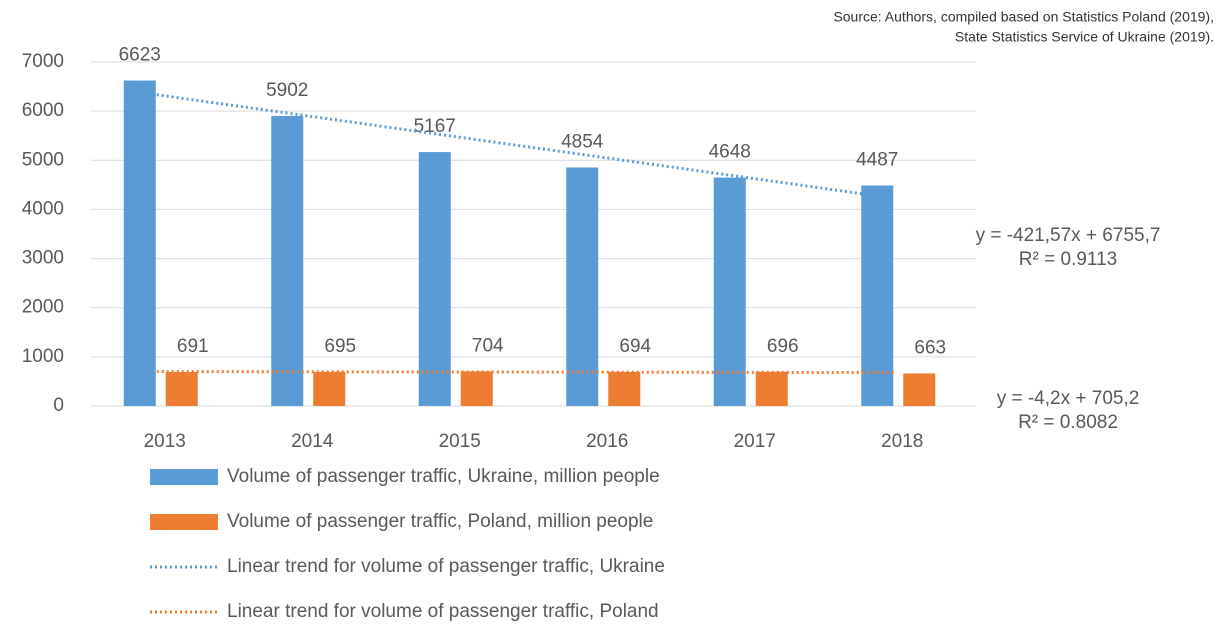  What do you see at coordinates (435, 126) in the screenshot?
I see `data-label: 5167` at bounding box center [435, 126].